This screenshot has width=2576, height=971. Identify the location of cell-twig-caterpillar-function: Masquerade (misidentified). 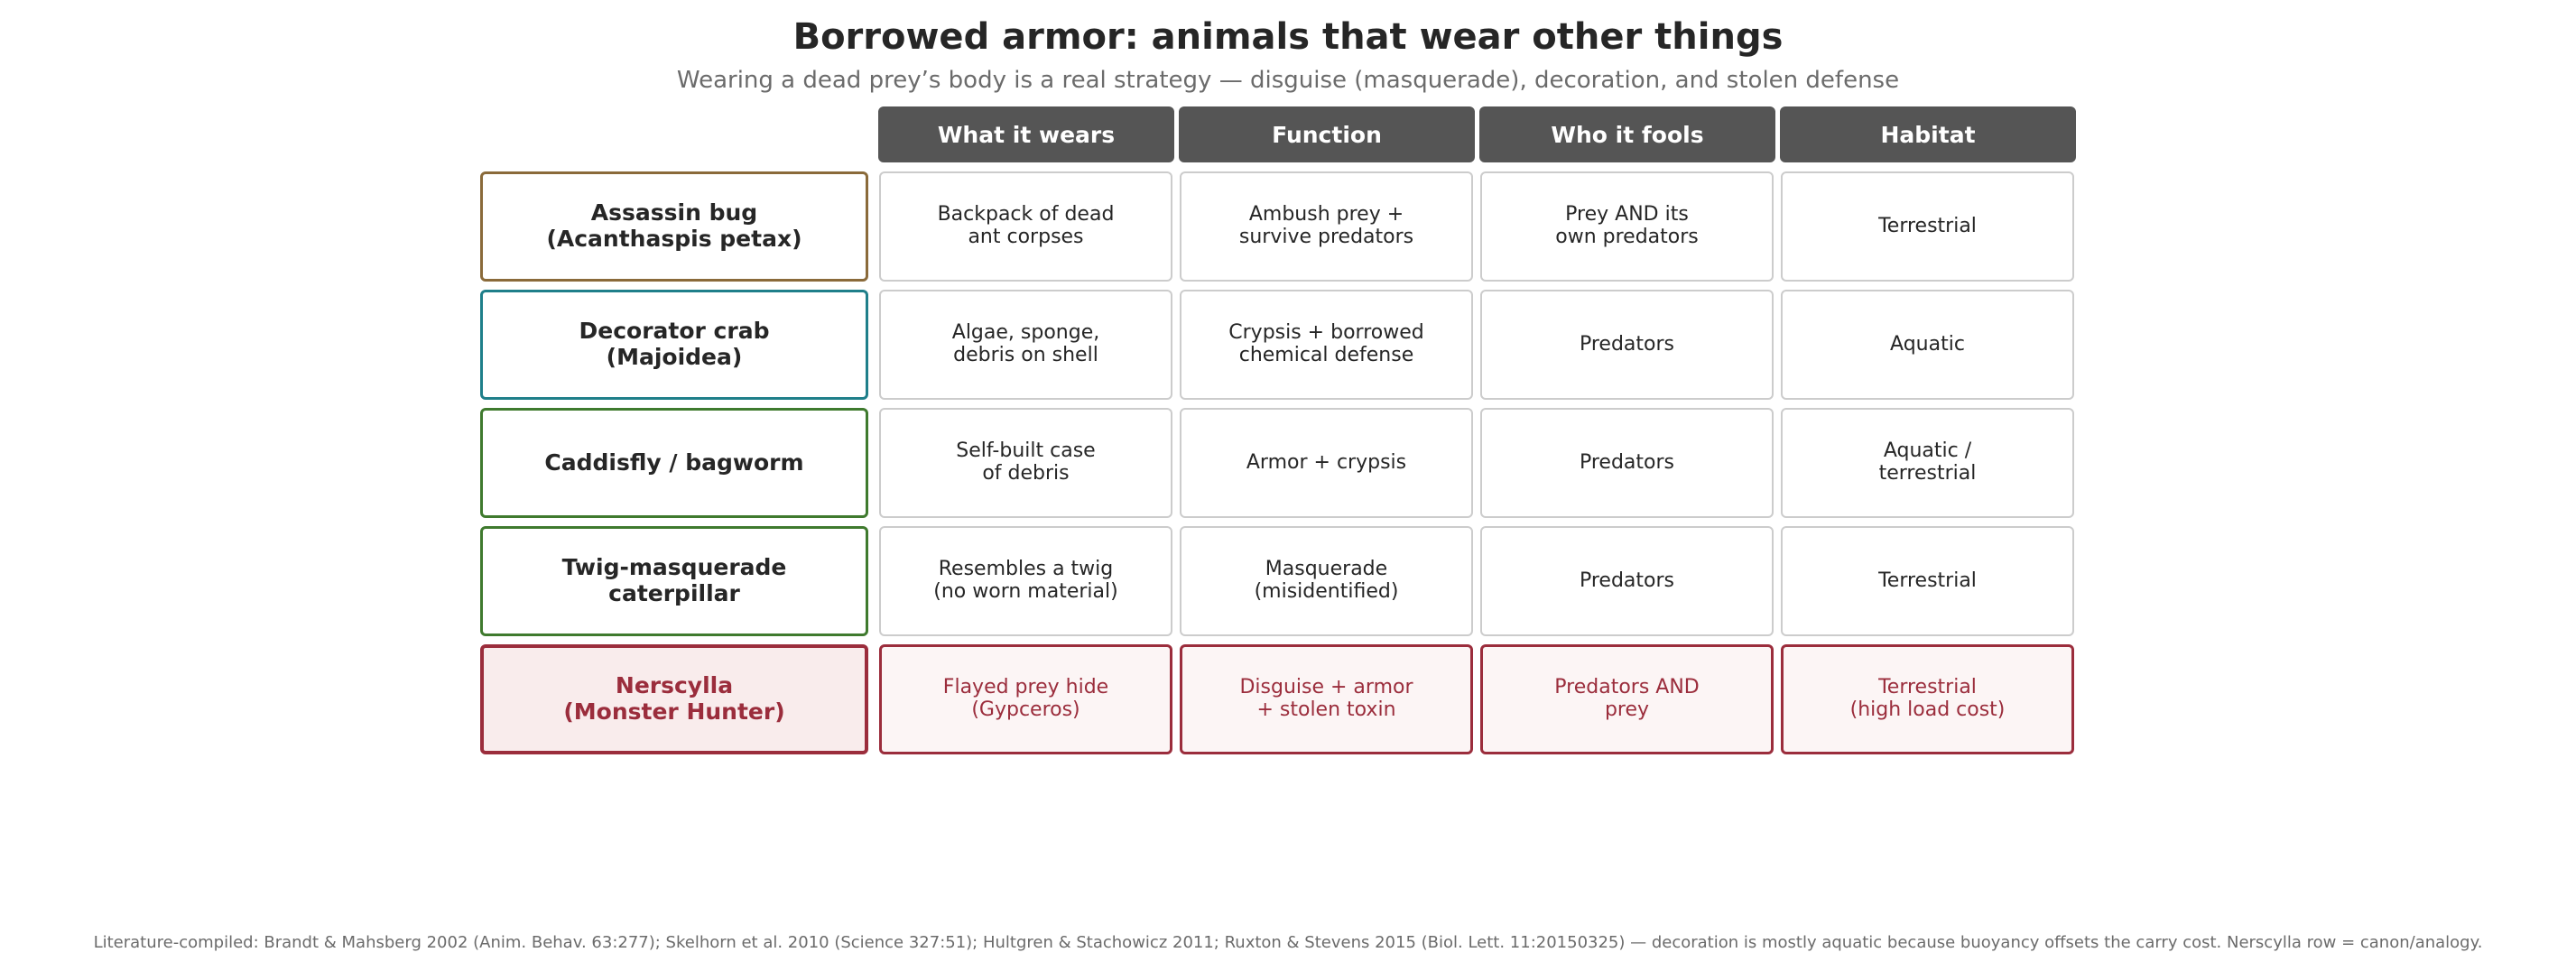
(1327, 581).